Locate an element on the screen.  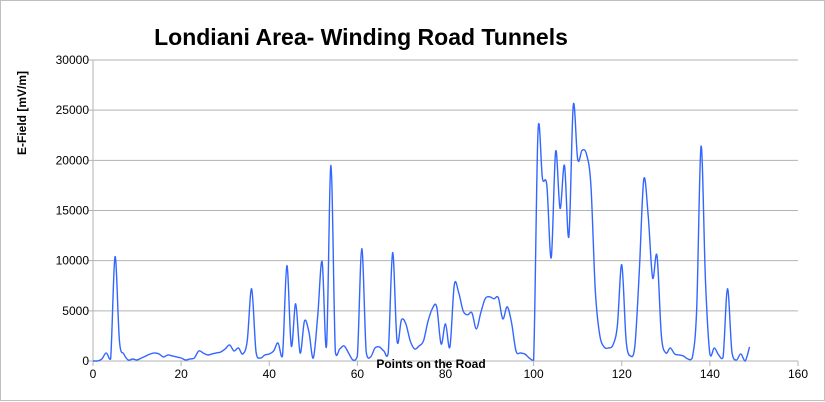
y-tick-label: 15000 is located at coordinates (73, 211).